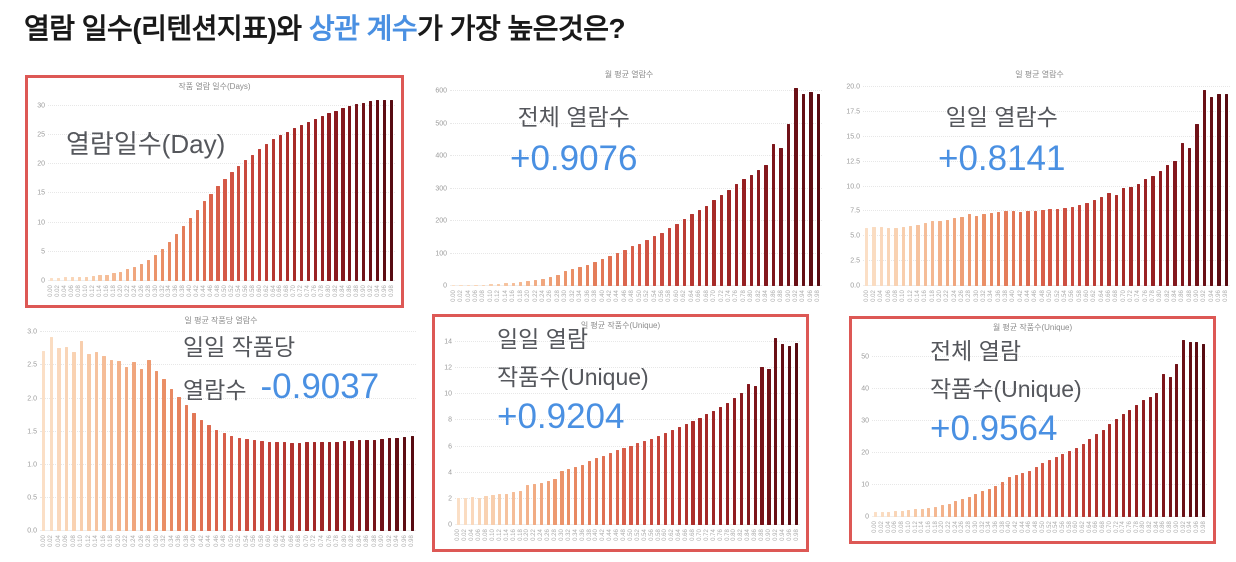 The width and height of the screenshot is (1236, 562). I want to click on x-tick-label: 0.84, so click(359, 541).